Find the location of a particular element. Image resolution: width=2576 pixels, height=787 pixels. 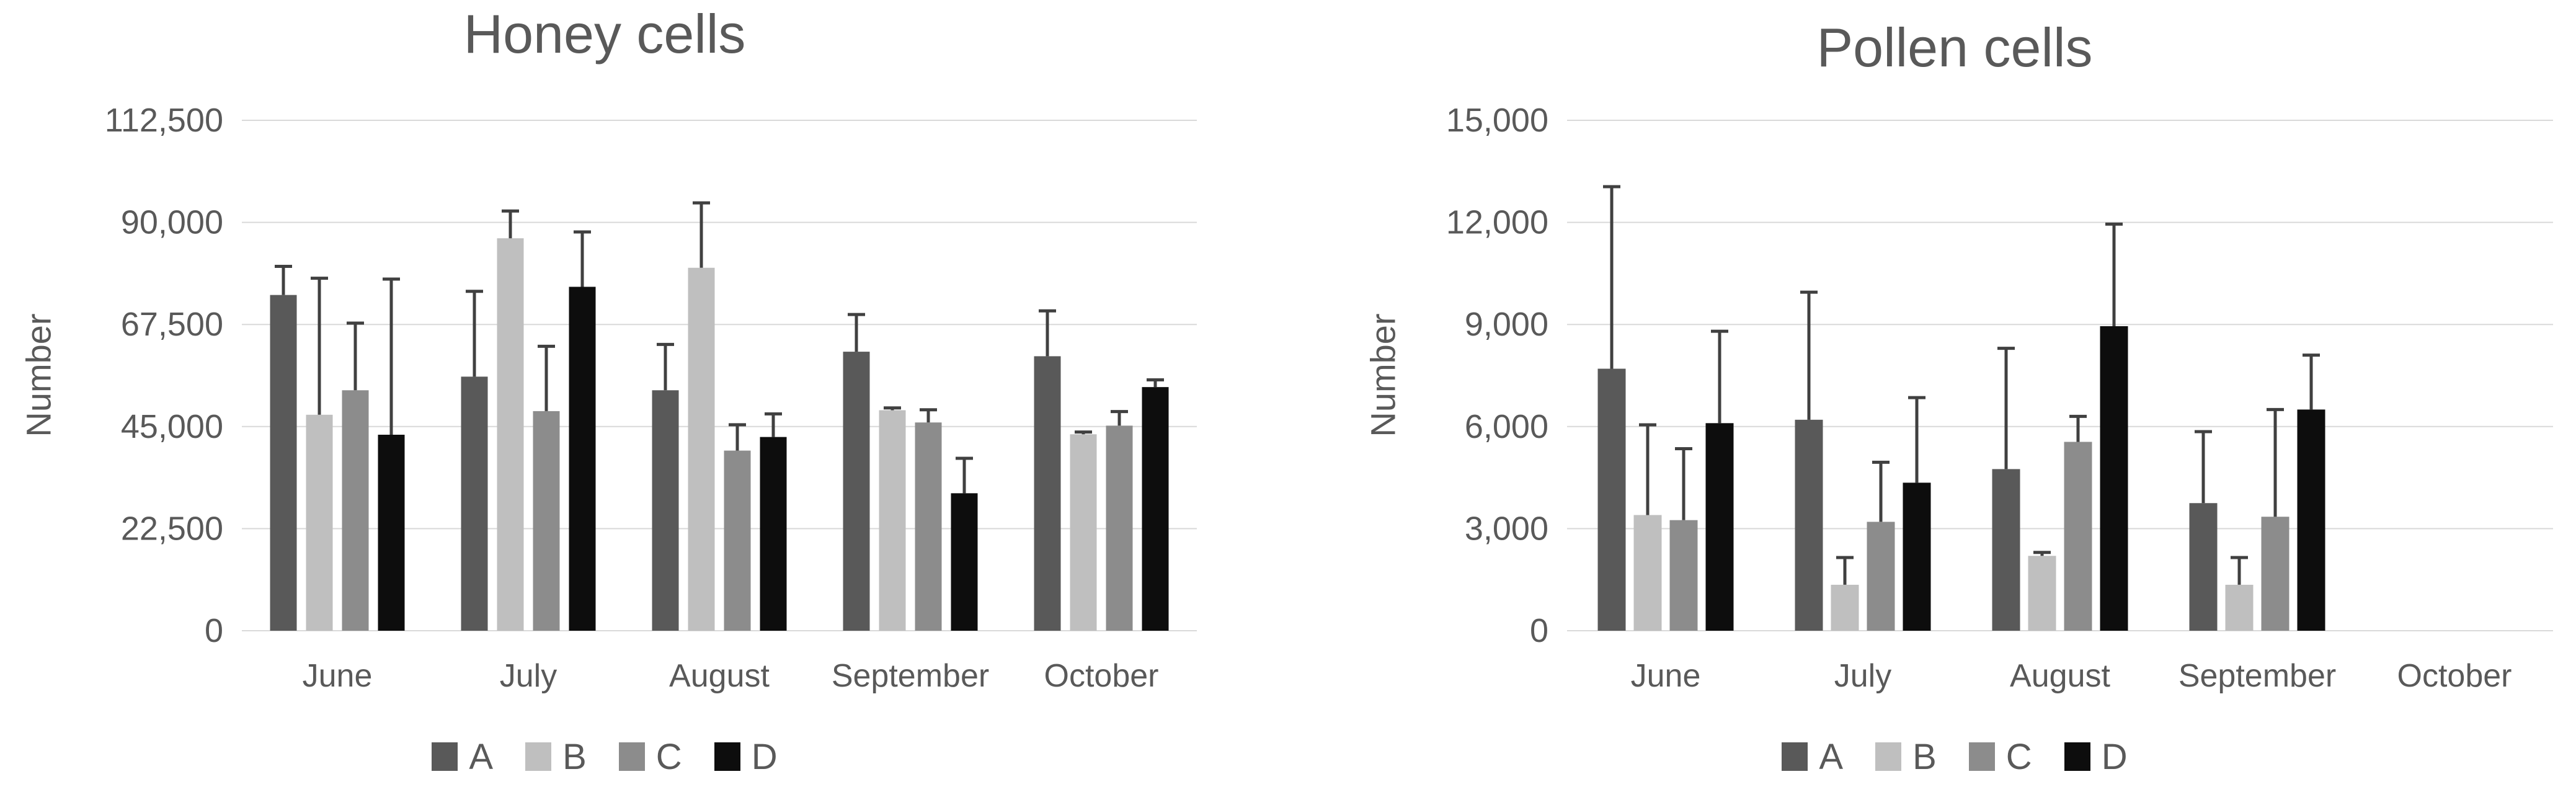

y-tick-label: 6,000 is located at coordinates (1506, 426).